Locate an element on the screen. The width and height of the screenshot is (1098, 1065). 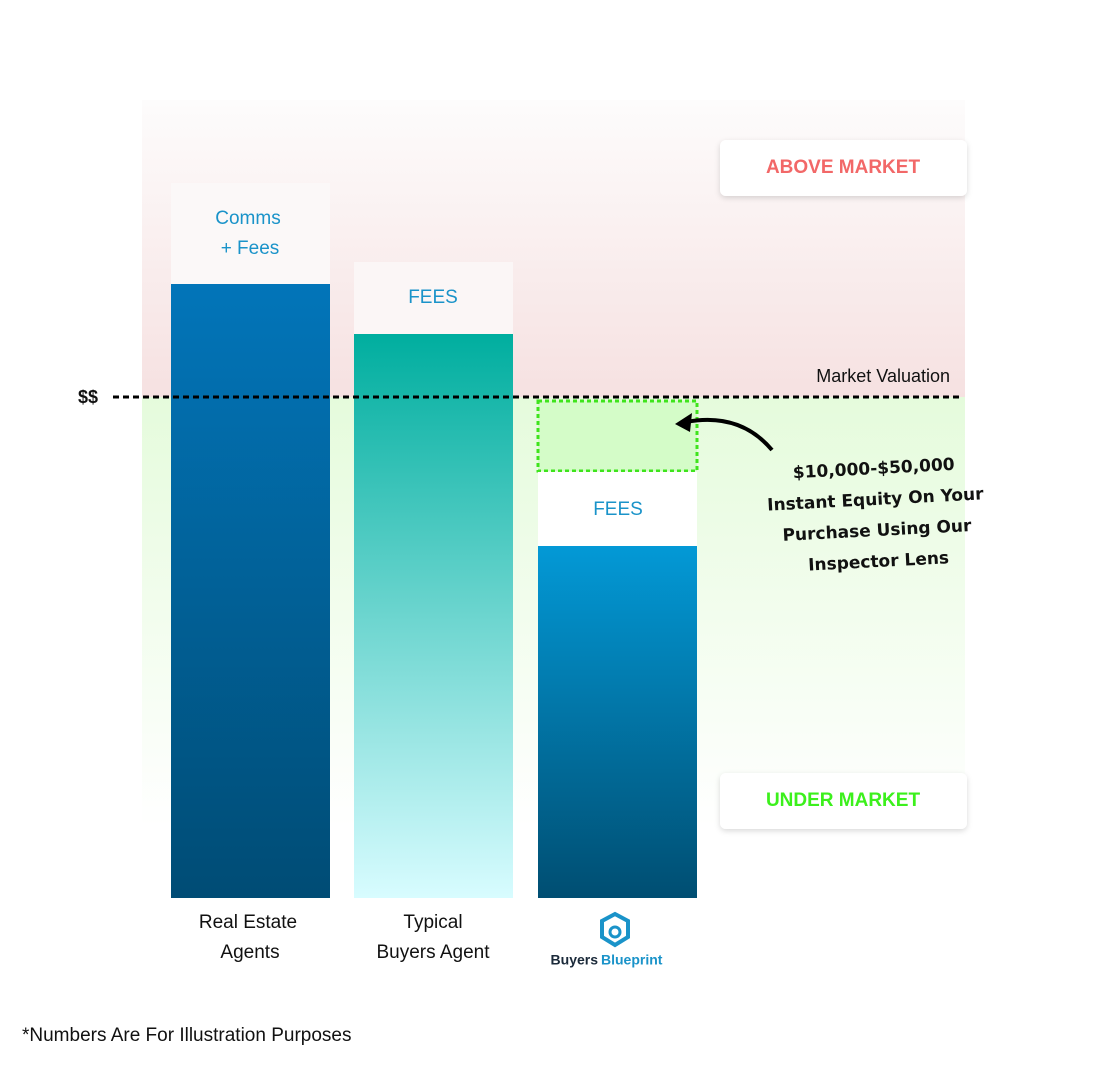
bar-label: Agents is located at coordinates (249, 952).